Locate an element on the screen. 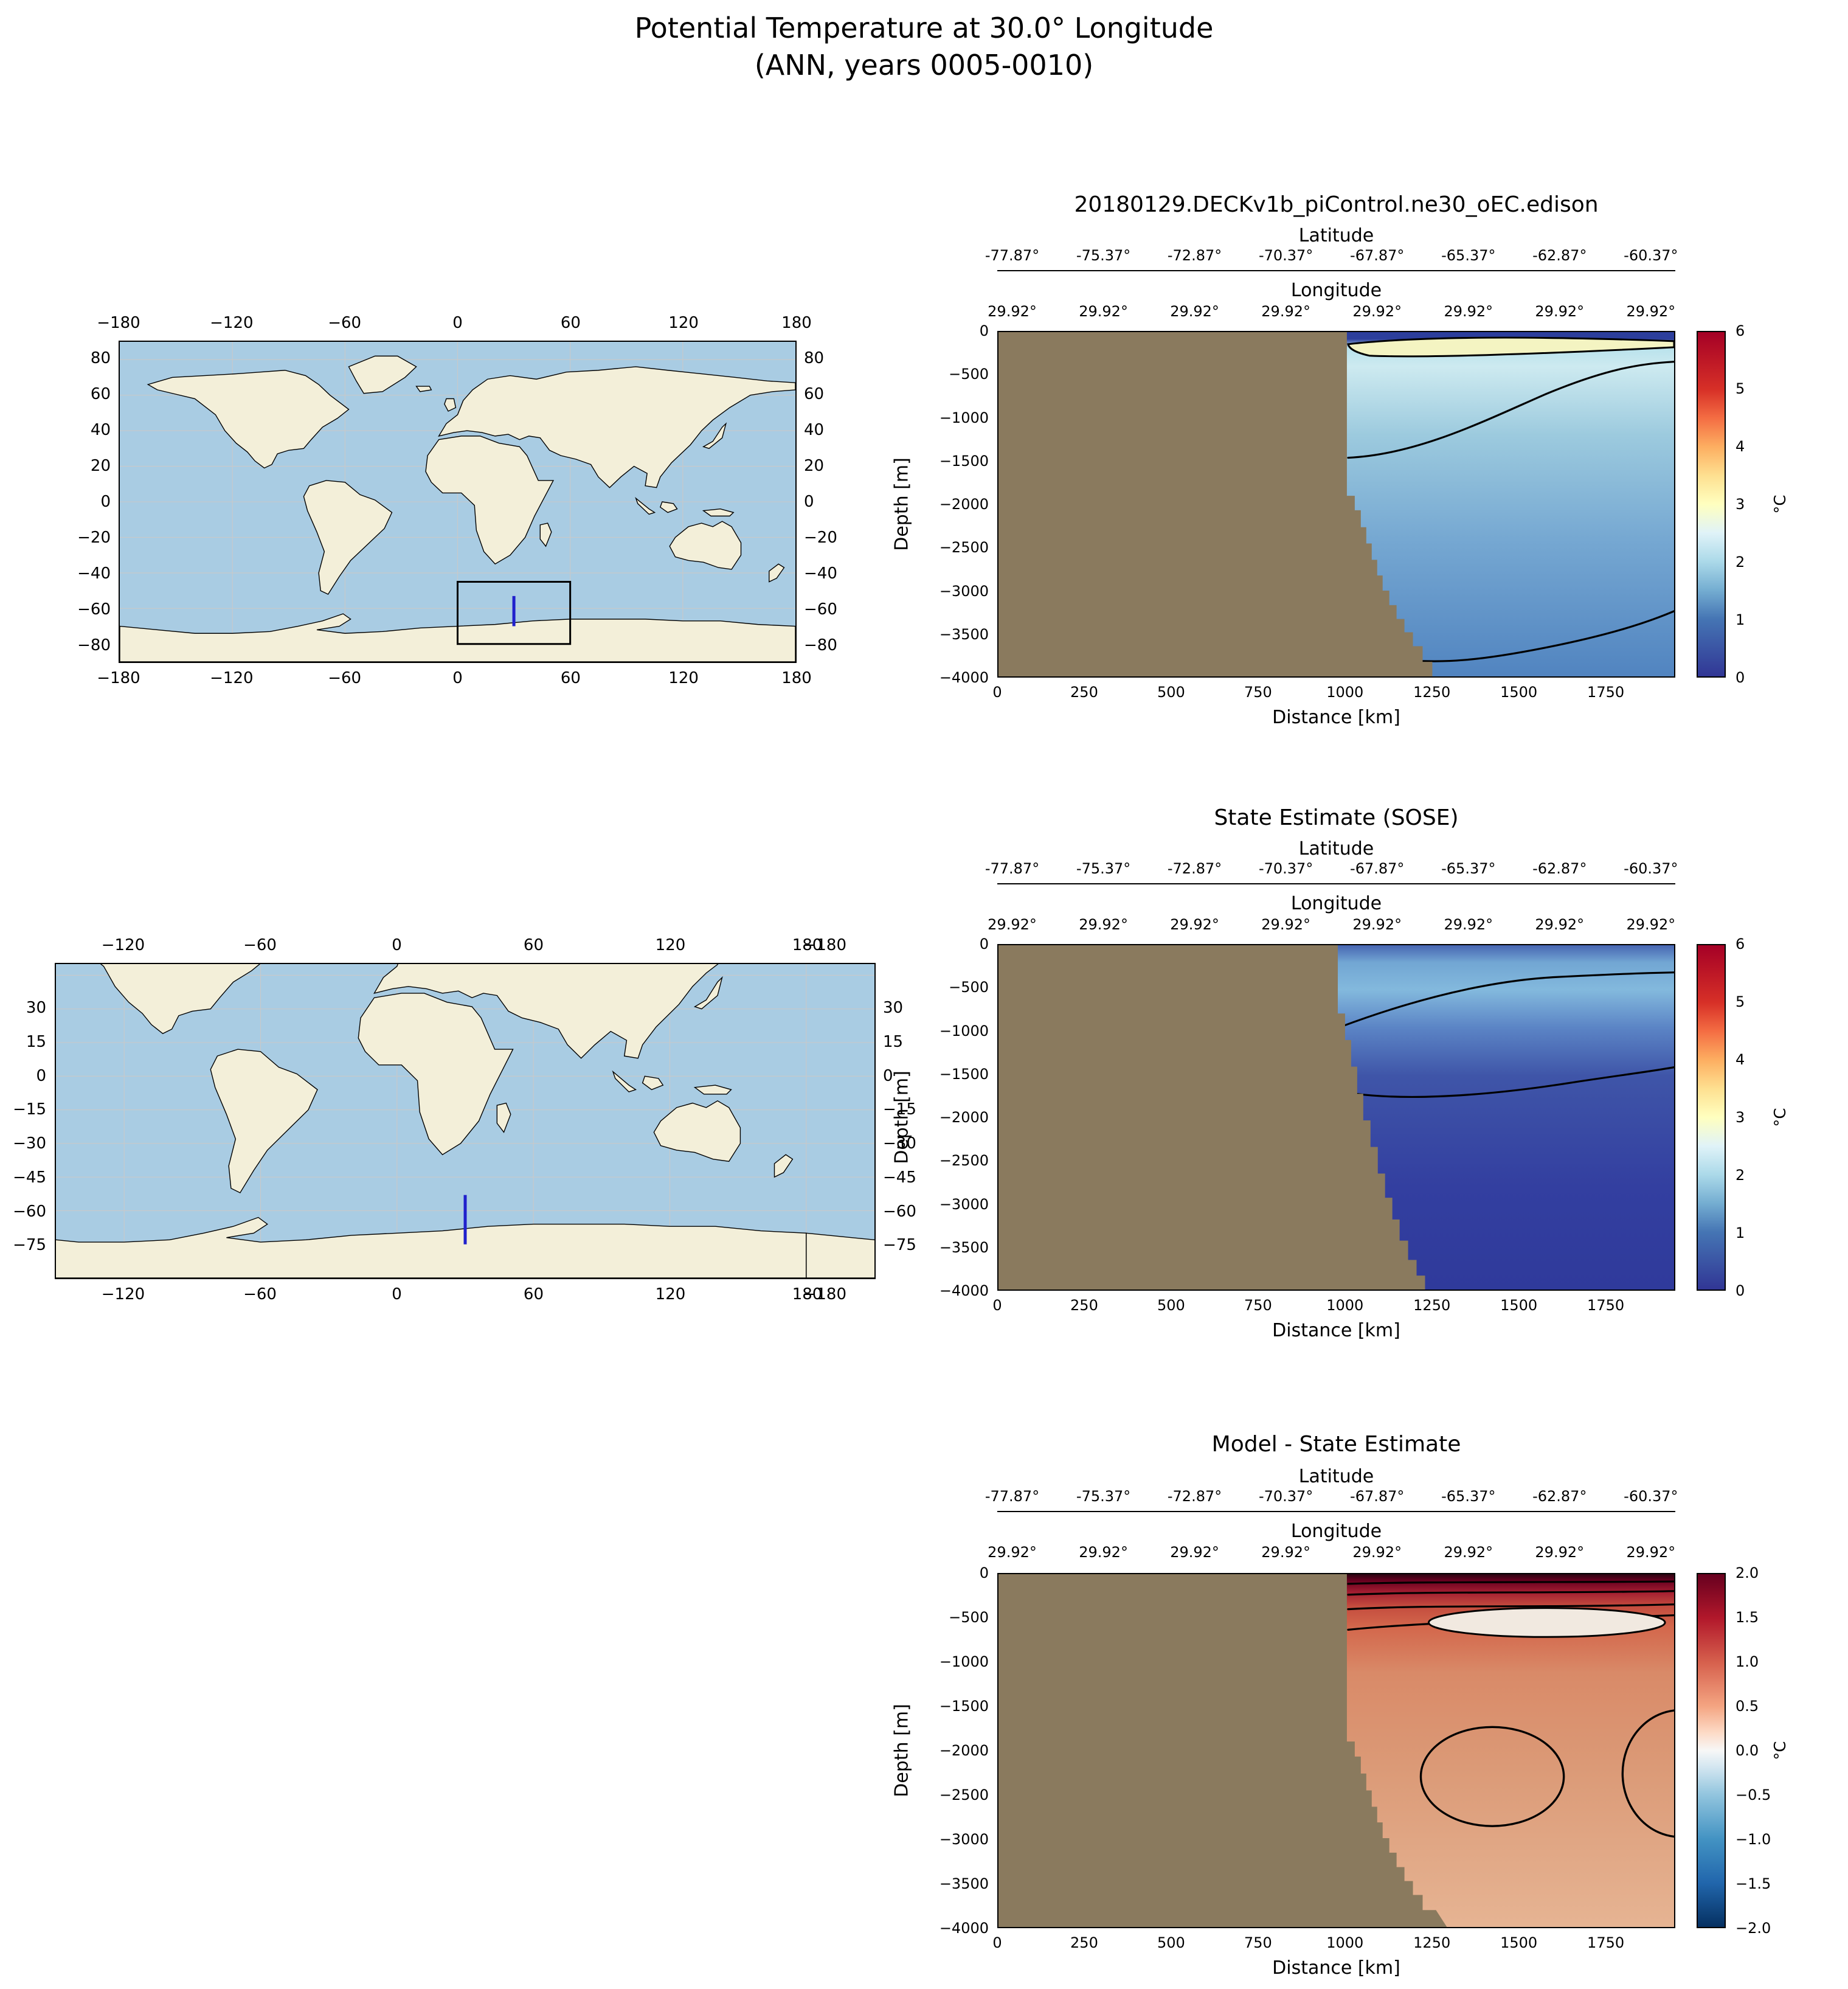  tick-label: 40 is located at coordinates (814, 430).